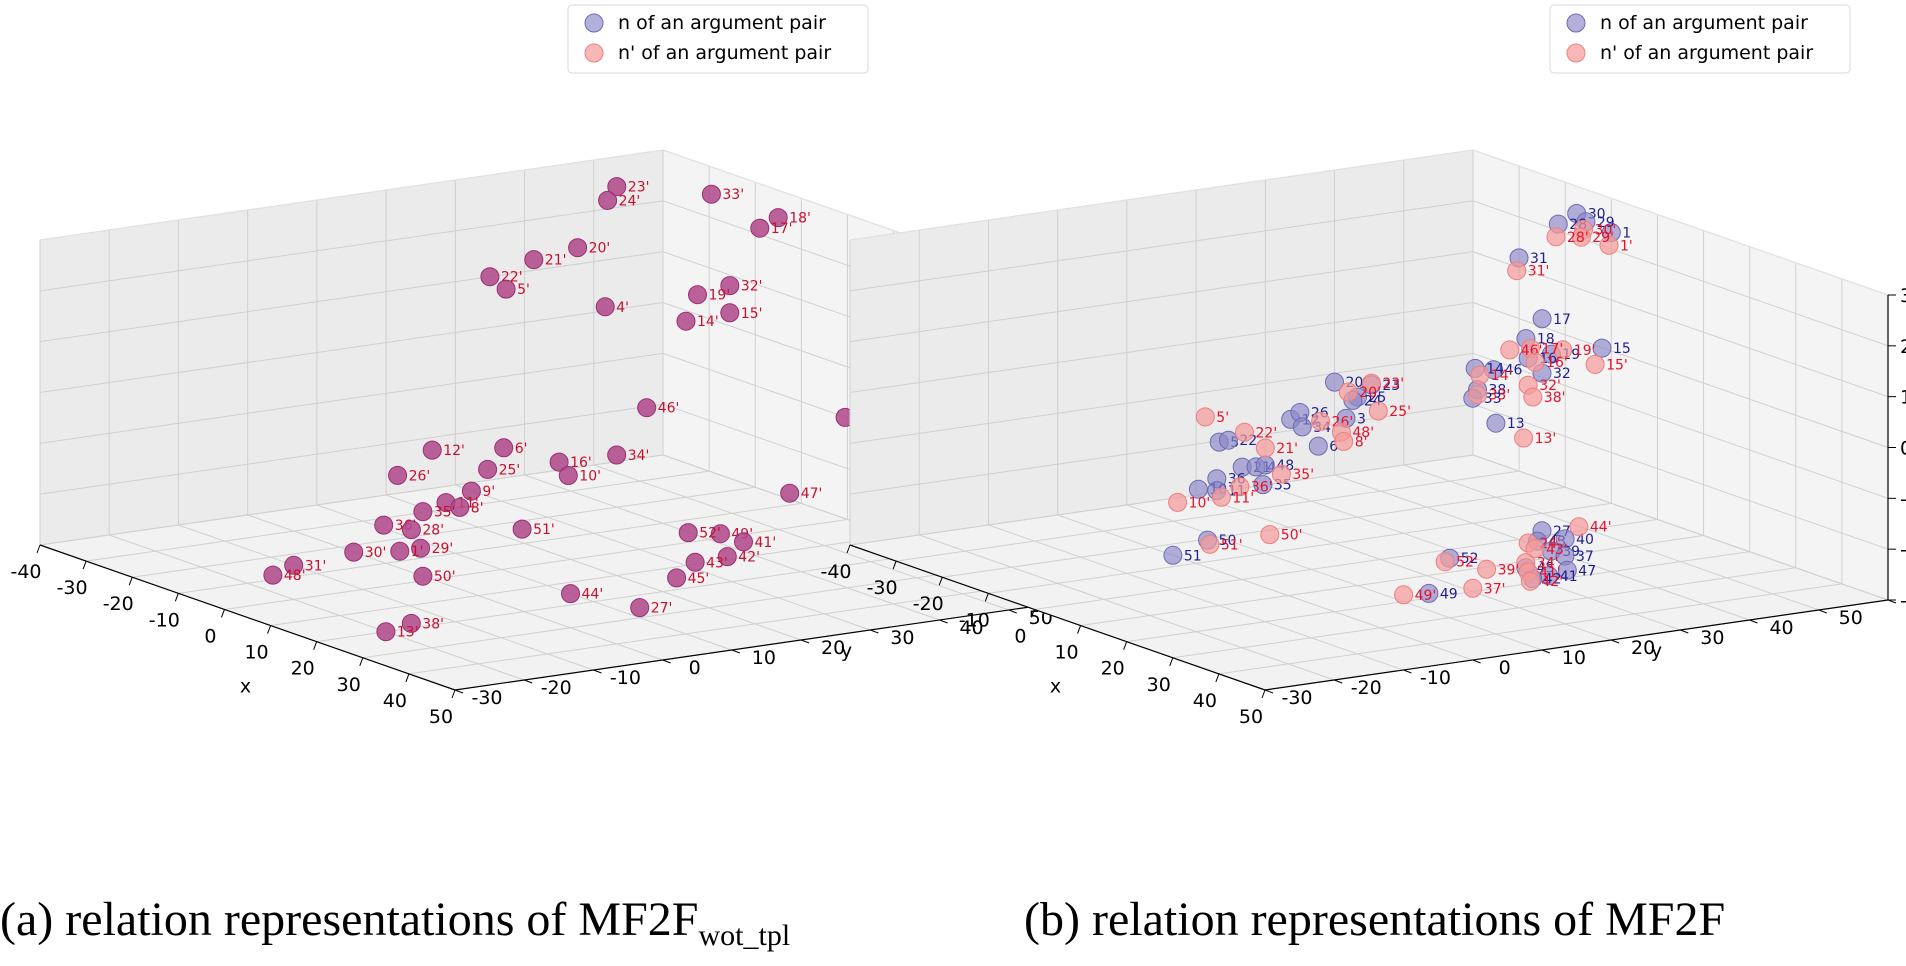 The image size is (1906, 966). I want to click on z-tick-label: 0, so click(1903, 449).